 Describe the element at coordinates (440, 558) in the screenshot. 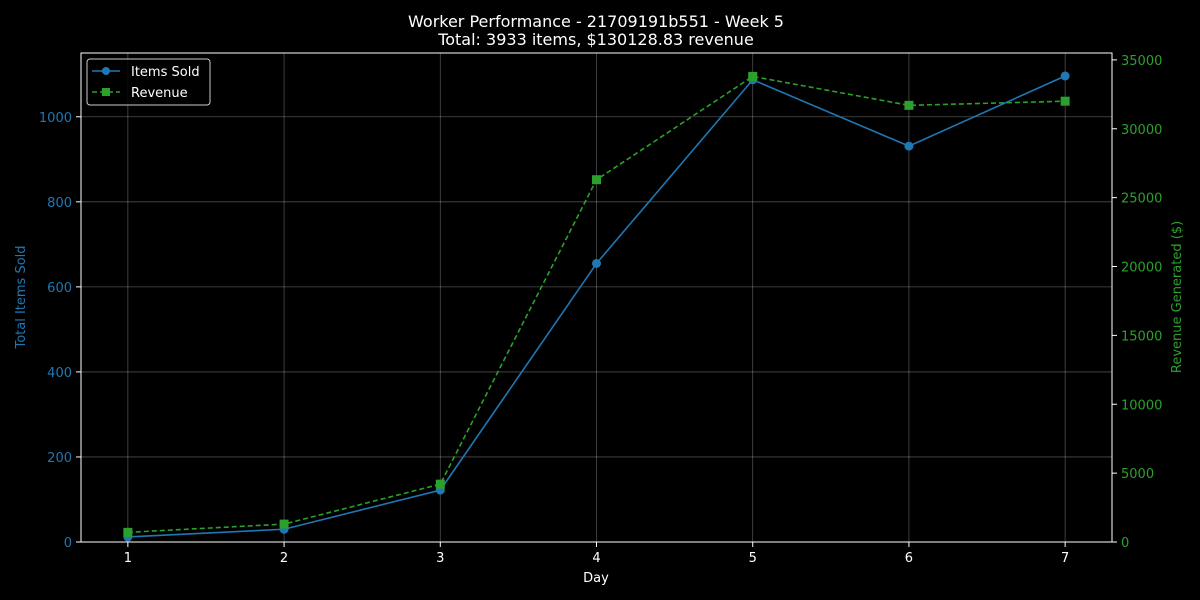

I see `x-tick-label: 3` at that location.